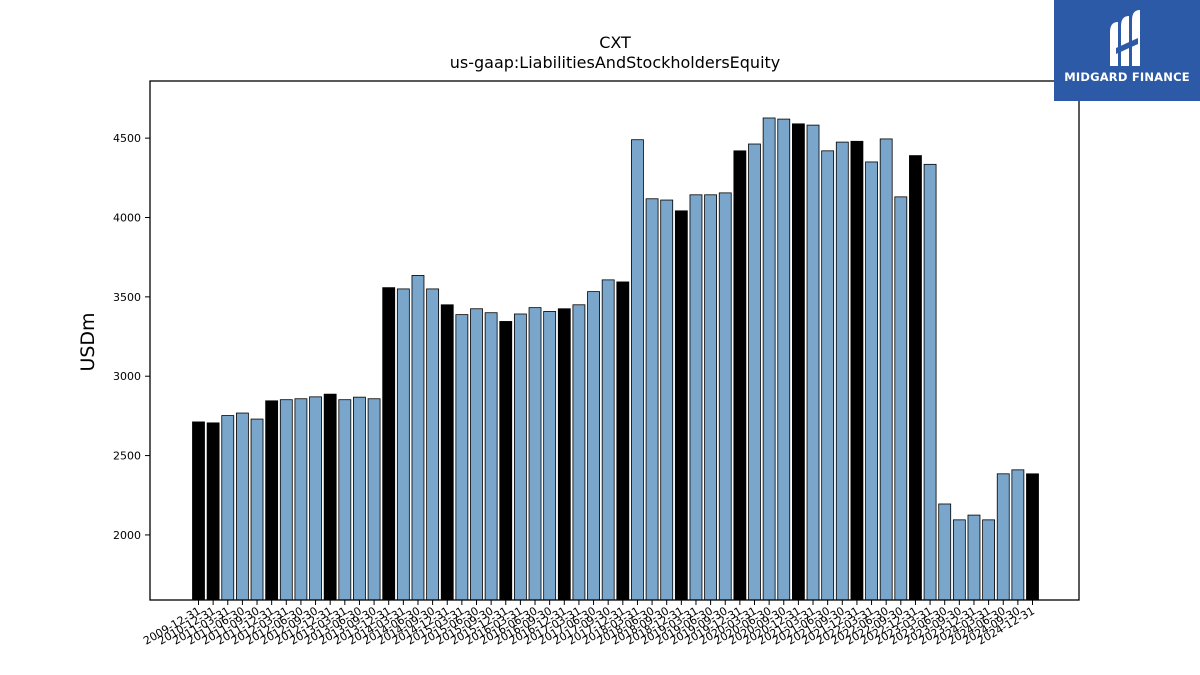 Image resolution: width=1200 pixels, height=675 pixels. What do you see at coordinates (127, 138) in the screenshot?
I see `y-tick-label: 4500` at bounding box center [127, 138].